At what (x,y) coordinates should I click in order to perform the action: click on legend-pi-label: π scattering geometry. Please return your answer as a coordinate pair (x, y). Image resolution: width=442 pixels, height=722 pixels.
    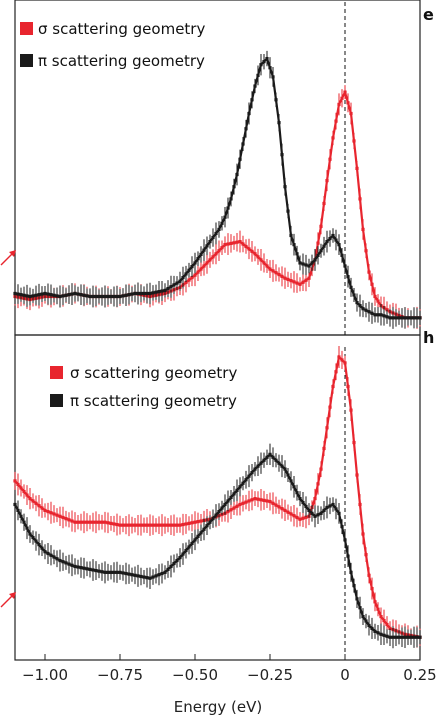
    Looking at the image, I should click on (121, 61).